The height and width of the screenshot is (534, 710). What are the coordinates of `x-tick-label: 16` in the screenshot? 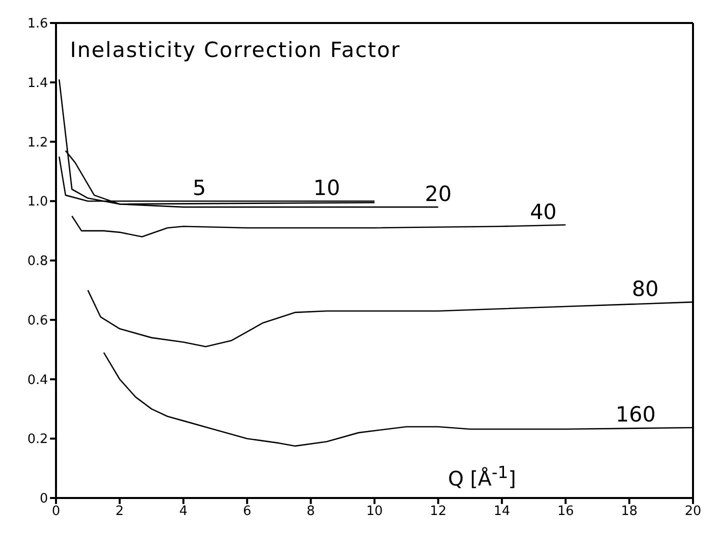 It's located at (565, 512).